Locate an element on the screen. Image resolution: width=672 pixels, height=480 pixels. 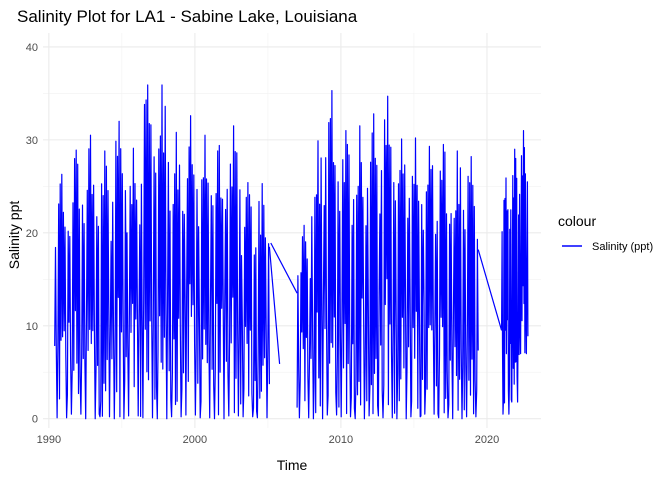
x-tick-label: 1990 is located at coordinates (49, 440).